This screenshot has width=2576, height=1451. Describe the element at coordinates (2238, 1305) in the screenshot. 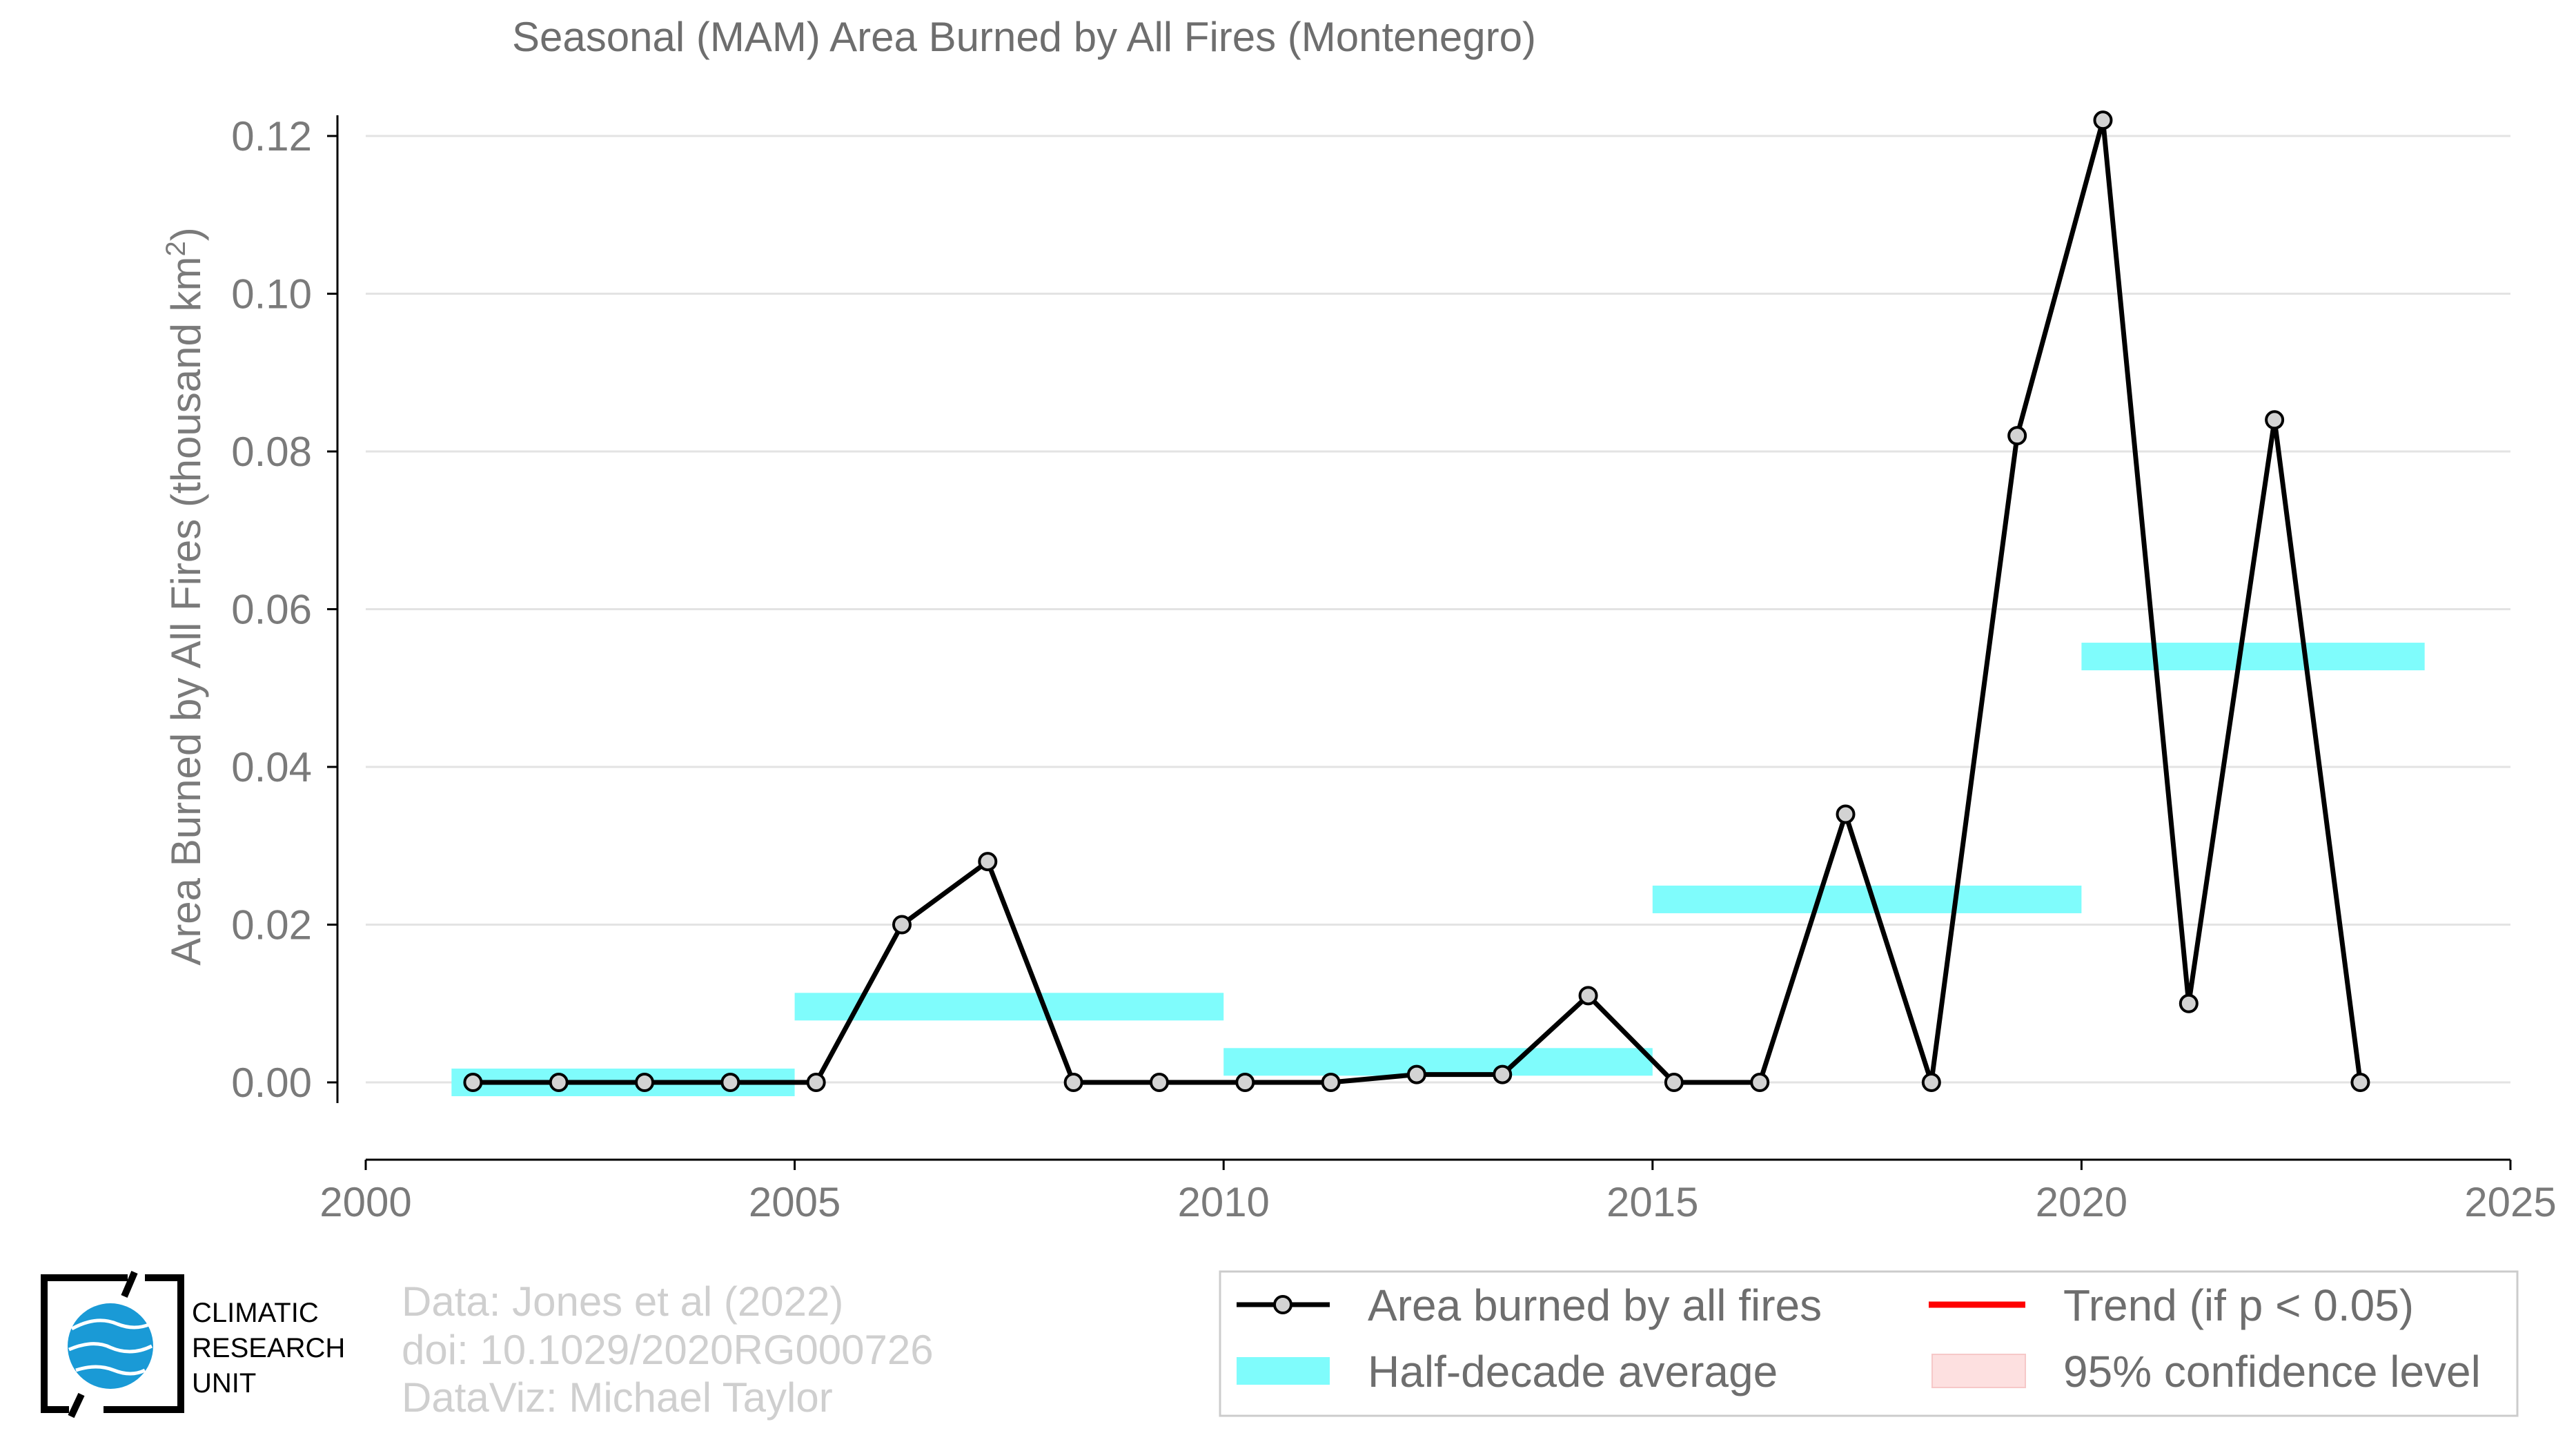

I see `legend-label-trend: Trend (if p < 0.05)` at that location.